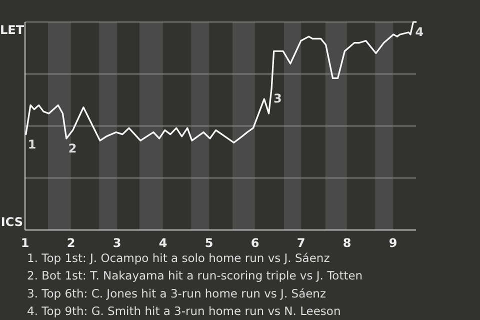  Describe the element at coordinates (32, 144) in the screenshot. I see `annotation: 1` at that location.